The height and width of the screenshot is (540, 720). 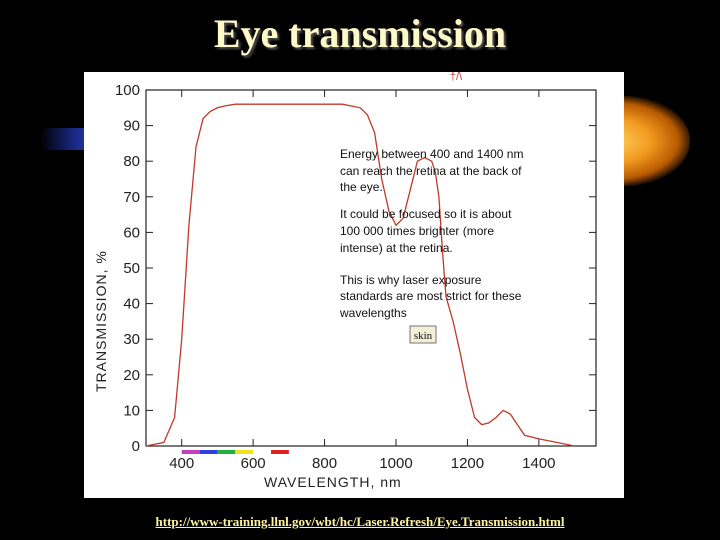 I want to click on x-tick-label: 1200, so click(x=467, y=463).